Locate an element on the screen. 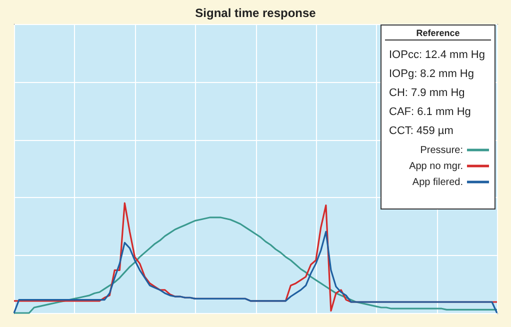 This screenshot has width=511, height=327. text: CCT: 459 µm is located at coordinates (421, 131).